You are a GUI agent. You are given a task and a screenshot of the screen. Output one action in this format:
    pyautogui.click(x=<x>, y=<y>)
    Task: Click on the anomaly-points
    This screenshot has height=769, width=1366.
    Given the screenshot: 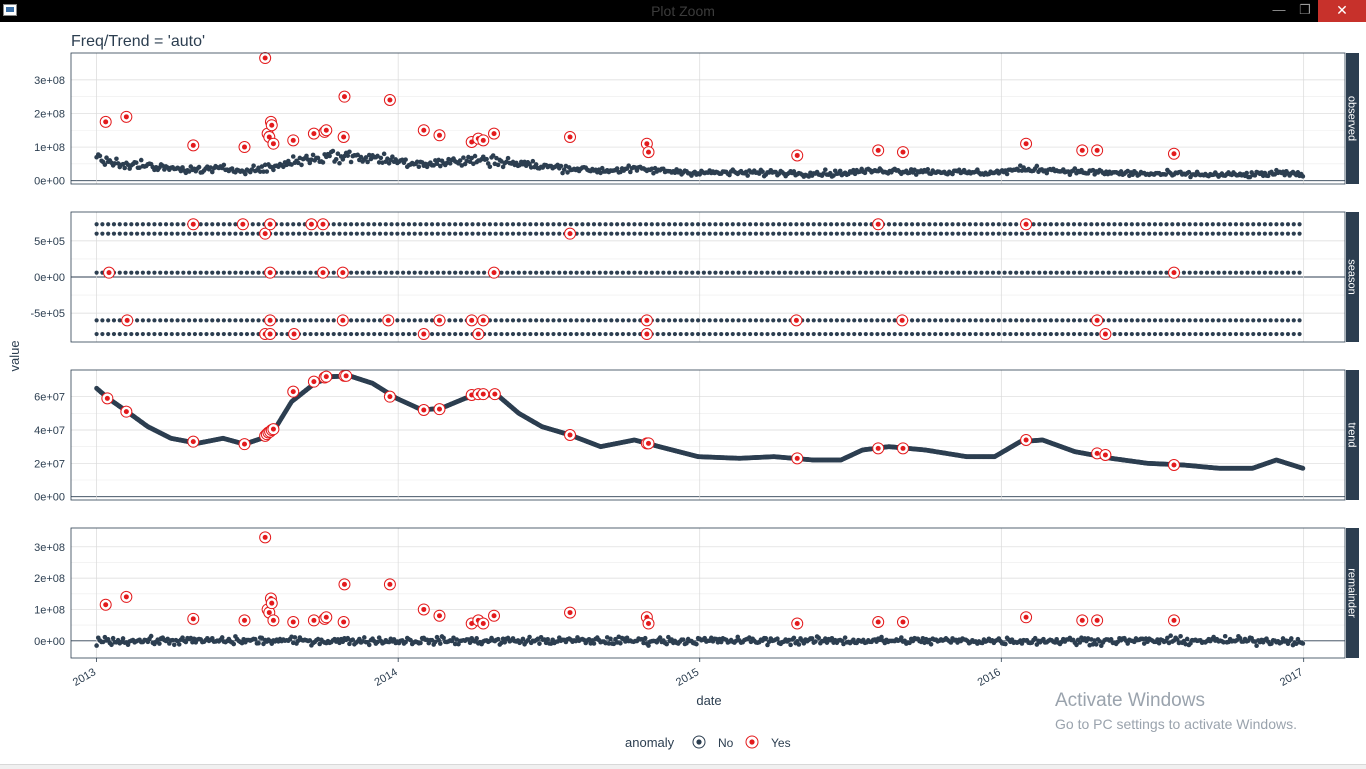 What is the action you would take?
    pyautogui.click(x=641, y=279)
    